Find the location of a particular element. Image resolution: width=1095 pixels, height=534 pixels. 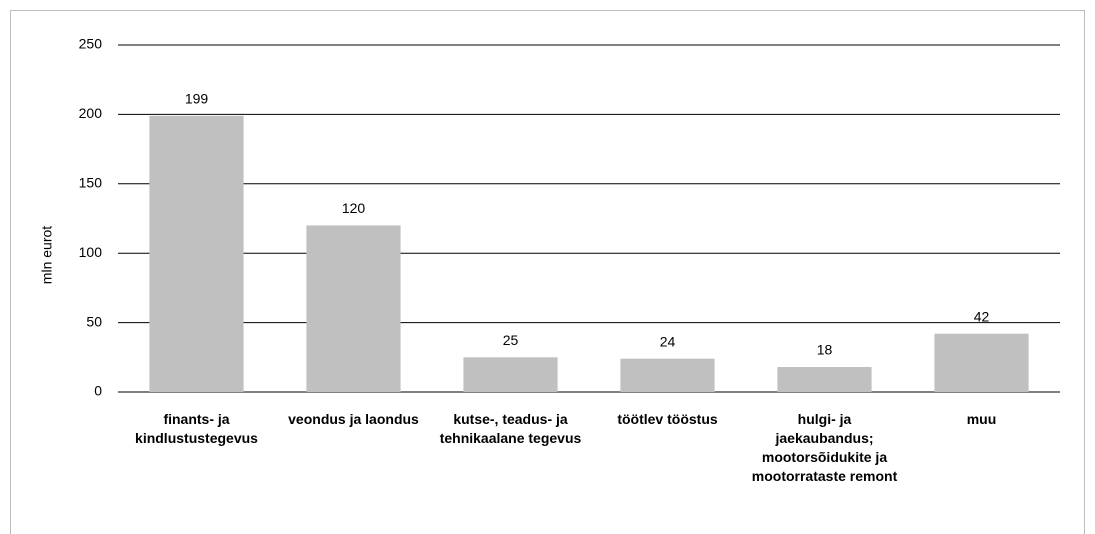

value-label: 25 is located at coordinates (511, 340).